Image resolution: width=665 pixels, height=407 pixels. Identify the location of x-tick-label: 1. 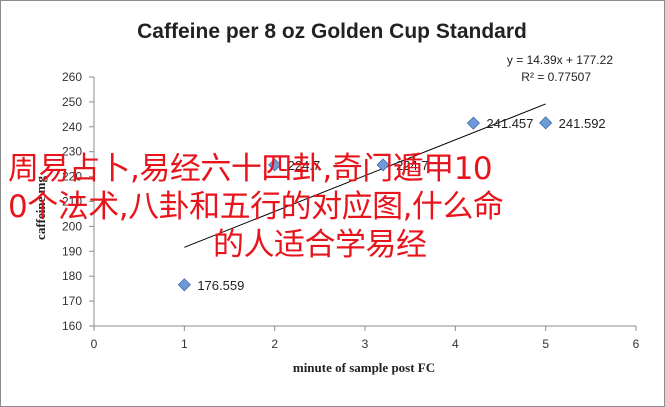
(184, 344).